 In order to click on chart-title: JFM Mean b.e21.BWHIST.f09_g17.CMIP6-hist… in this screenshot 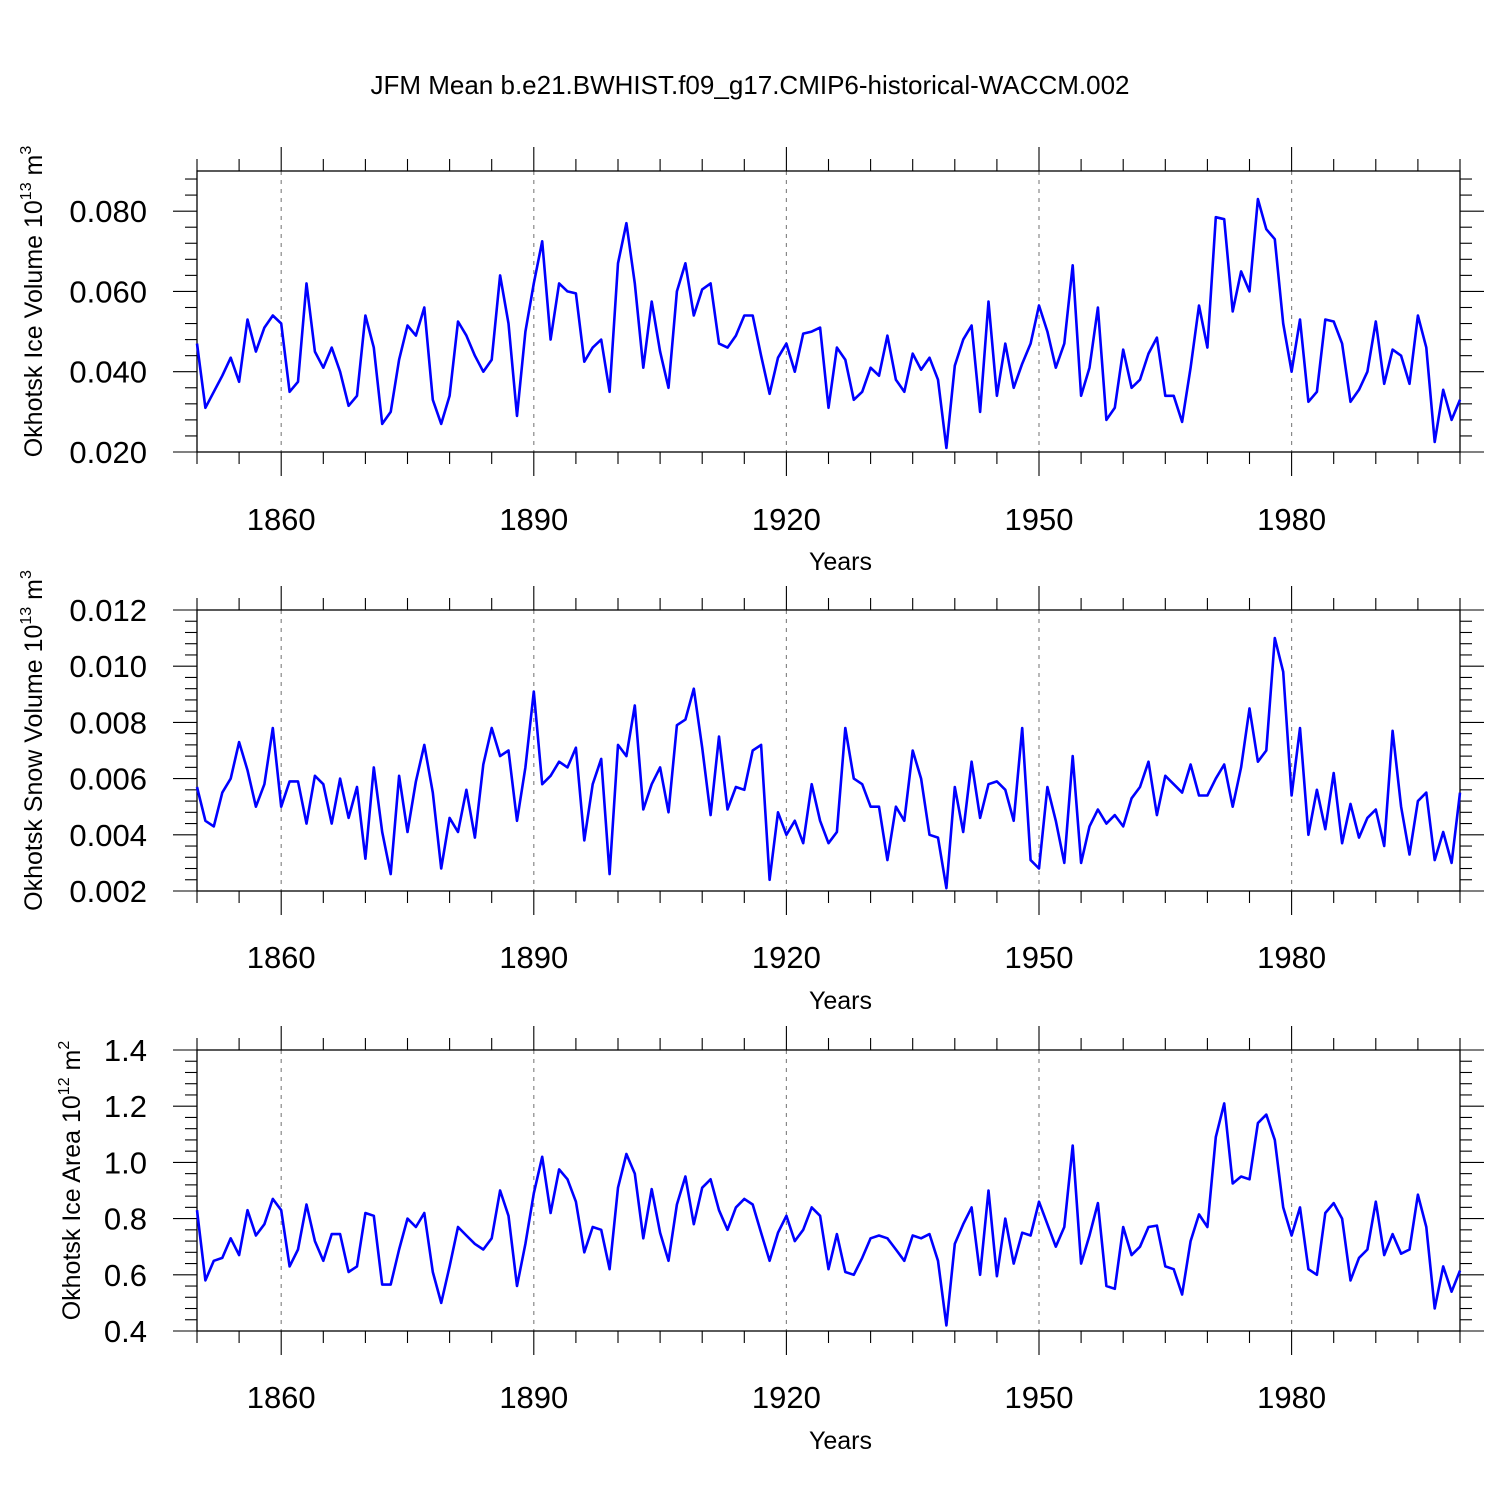, I will do `click(749, 85)`.